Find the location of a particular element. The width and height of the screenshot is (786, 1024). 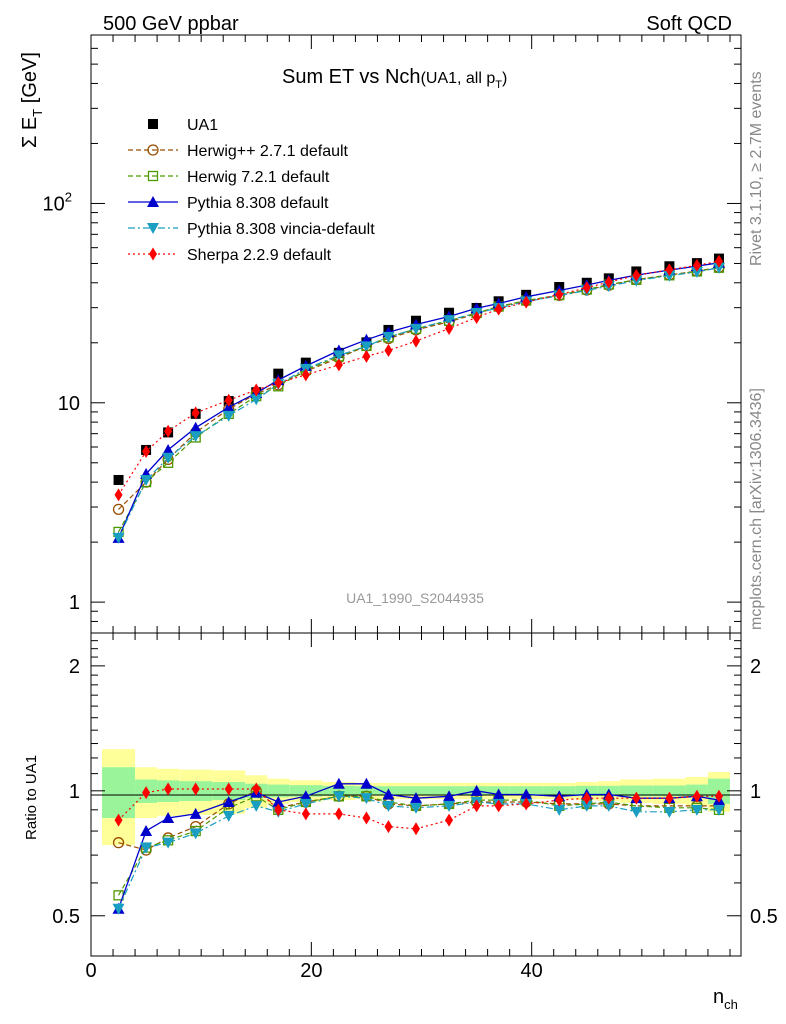

main-watermark: UA1_1990_S2044935 is located at coordinates (415, 598).